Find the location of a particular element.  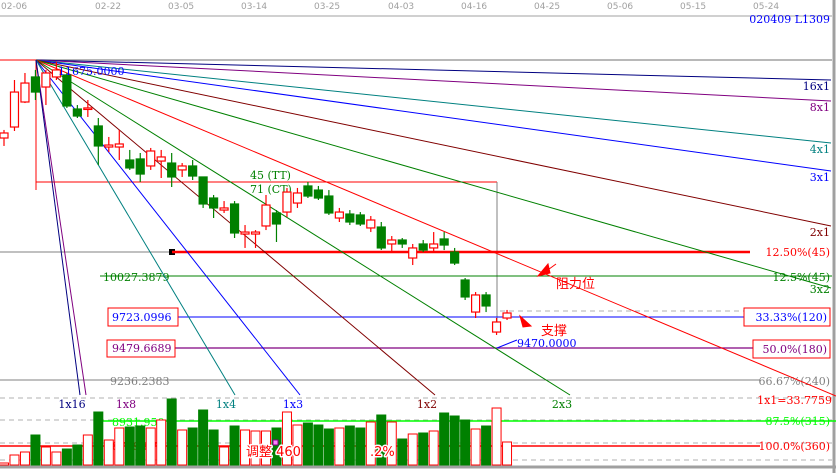

pink-marker is located at coordinates (275, 442).